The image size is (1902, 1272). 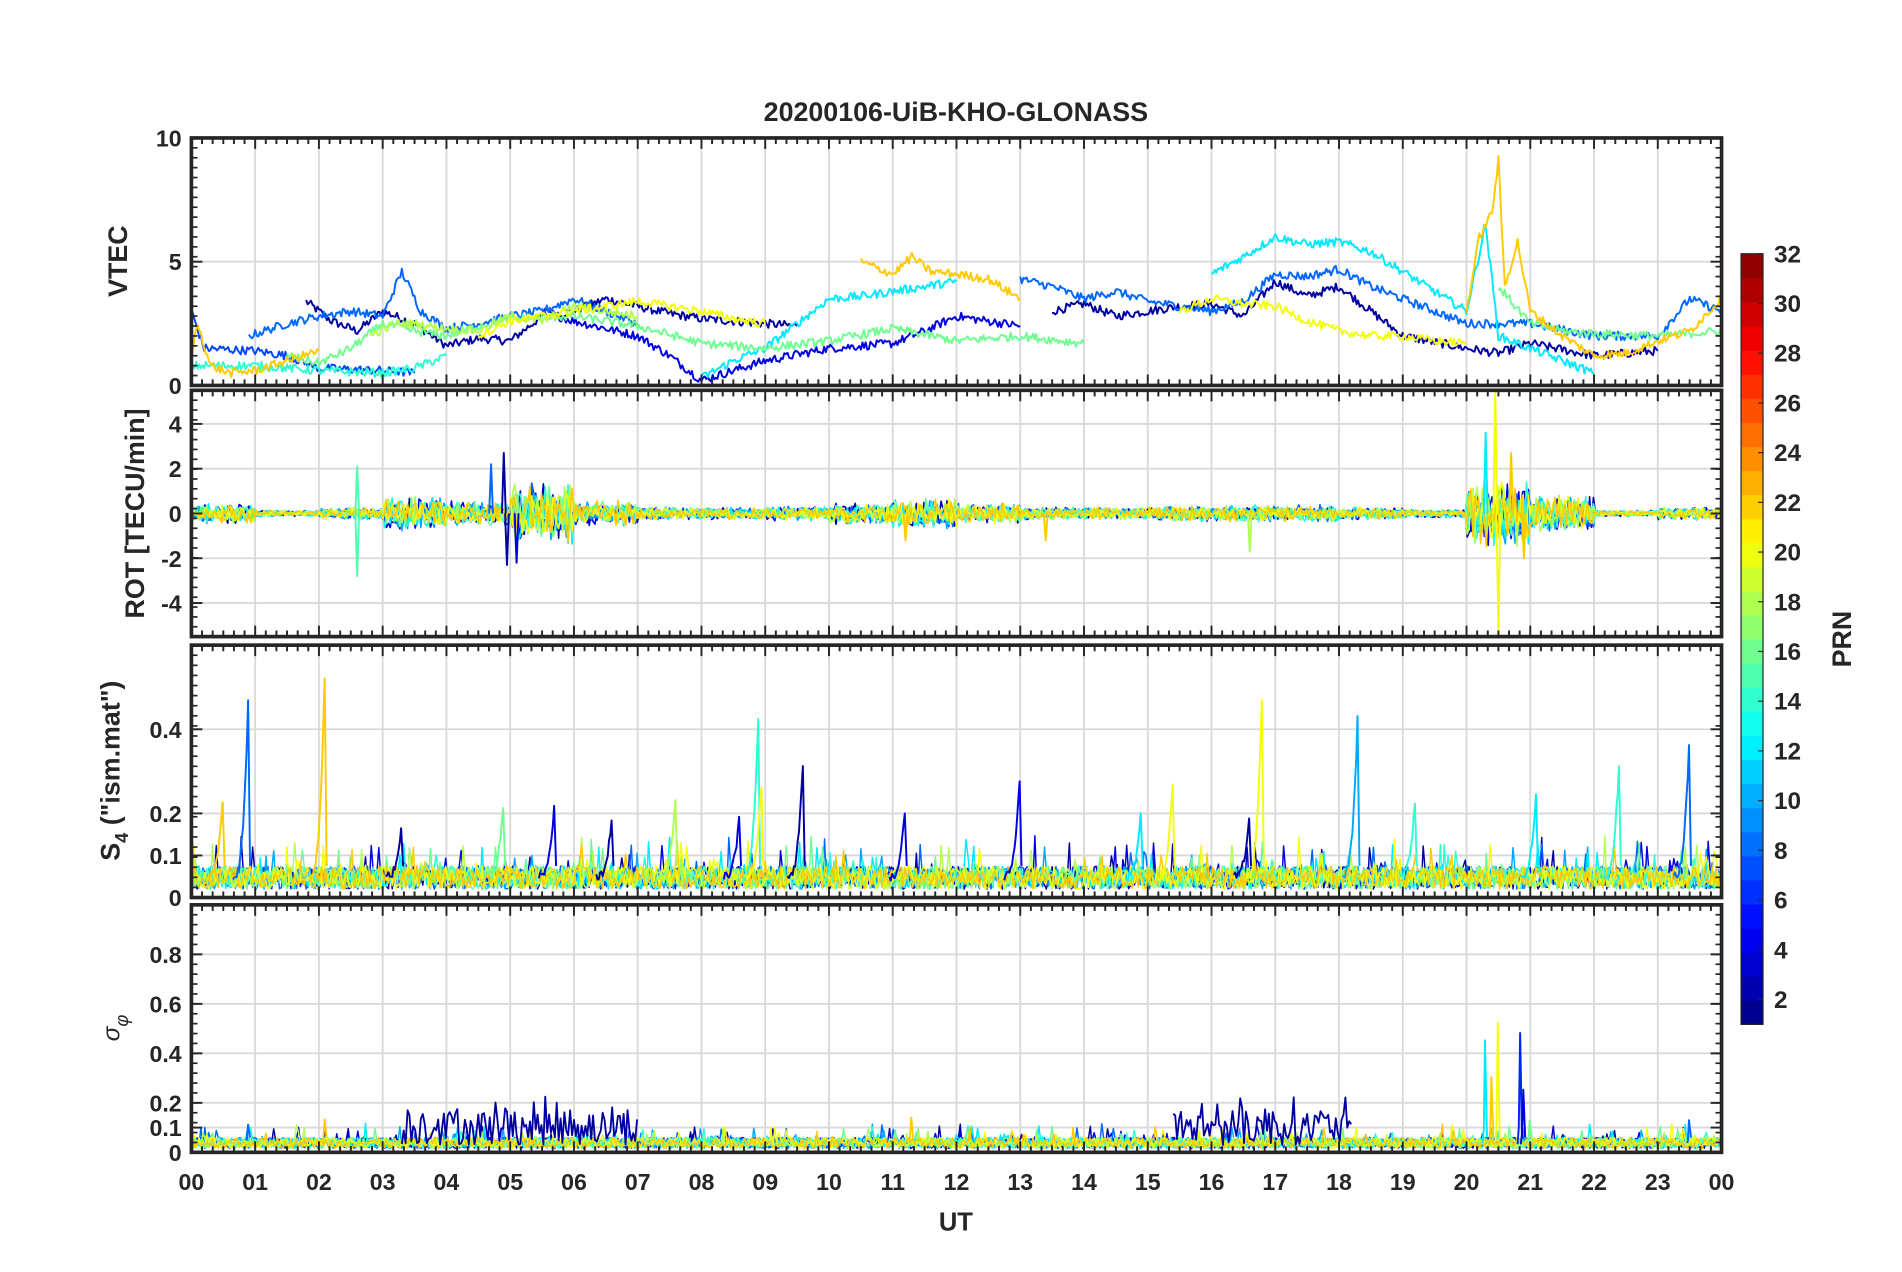 What do you see at coordinates (956, 112) in the screenshot?
I see `chart-title: 20200106-UiB-KHO-GLONASS` at bounding box center [956, 112].